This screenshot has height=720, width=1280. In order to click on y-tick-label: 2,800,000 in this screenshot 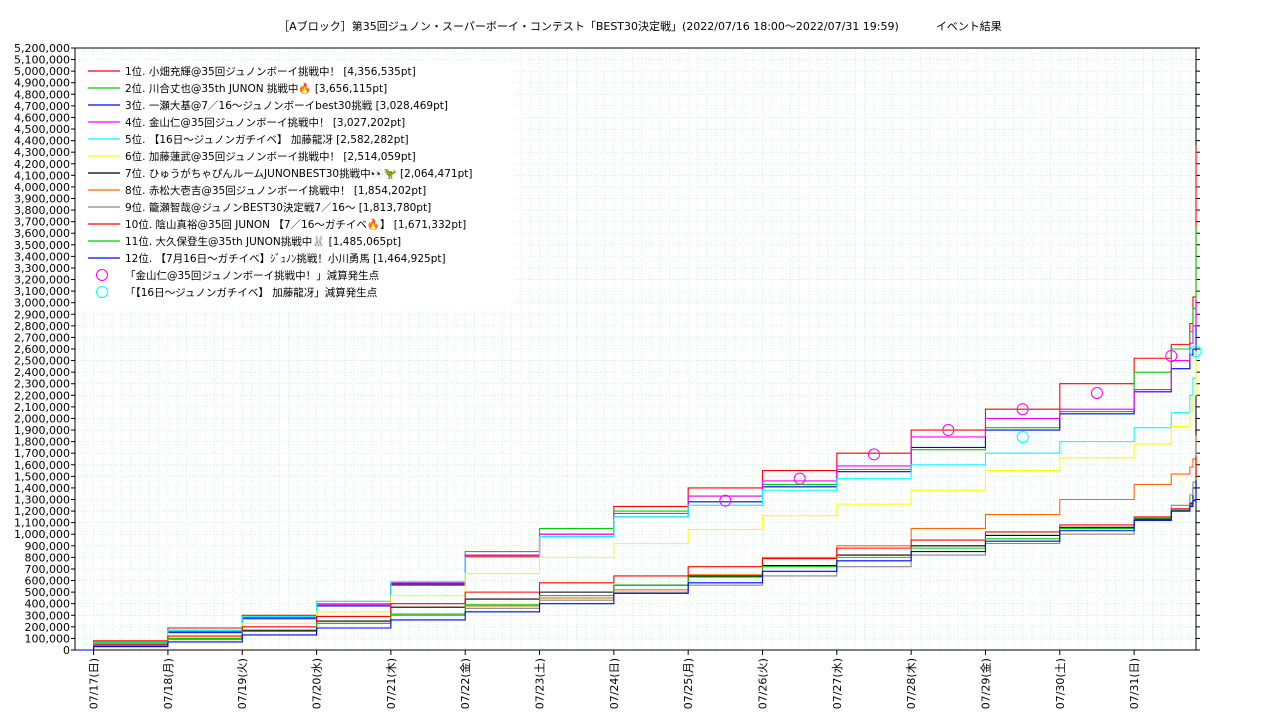, I will do `click(42, 326)`.